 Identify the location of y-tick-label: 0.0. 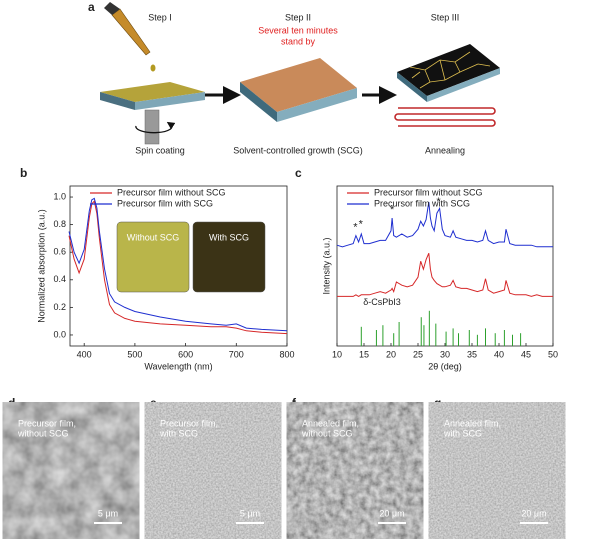
(59, 334).